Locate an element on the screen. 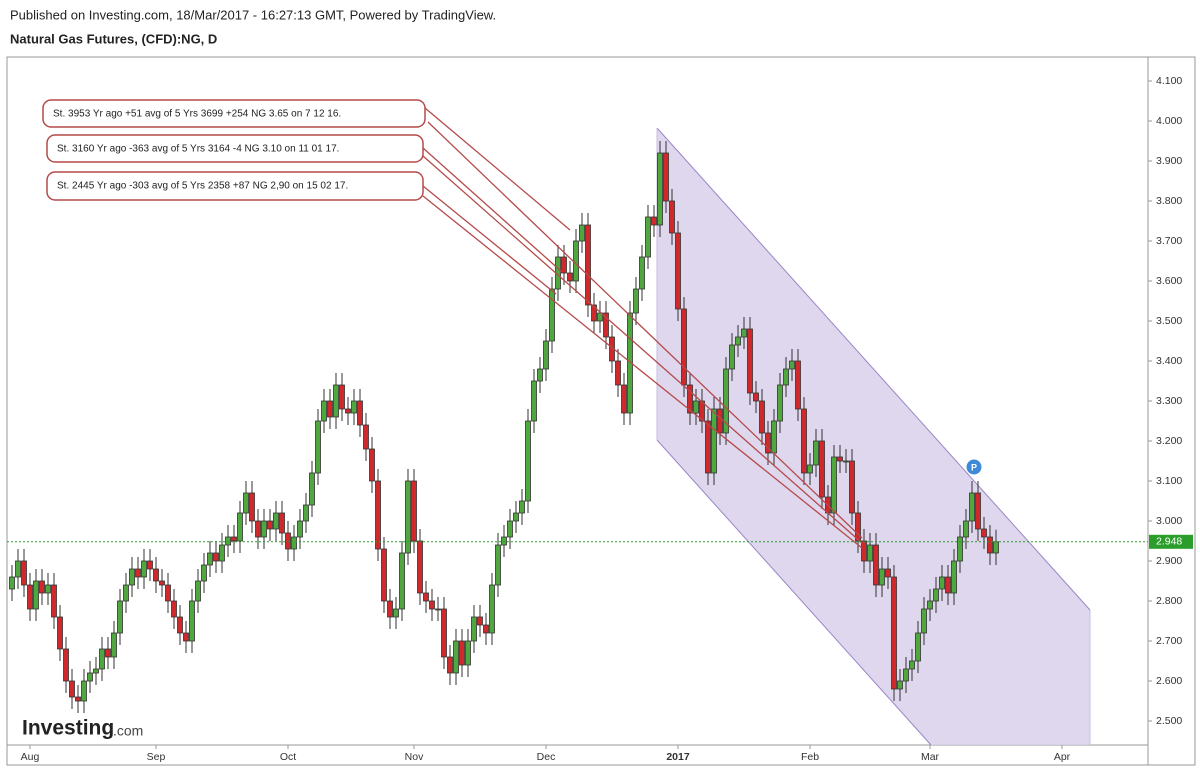 The image size is (1200, 774). y-tick-label: 4.000 is located at coordinates (1169, 121).